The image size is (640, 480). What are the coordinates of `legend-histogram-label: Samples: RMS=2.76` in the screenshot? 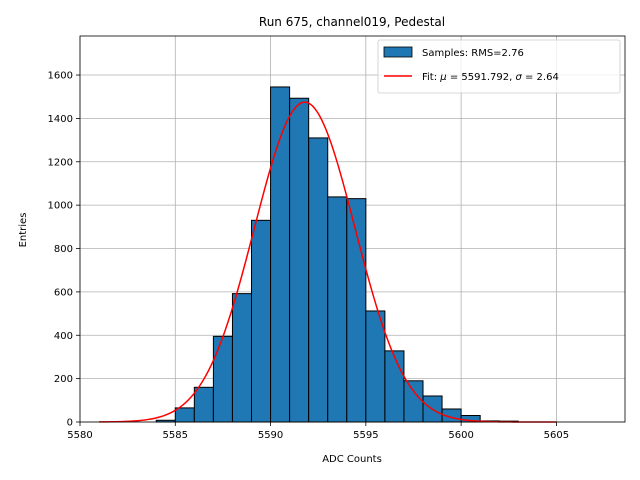 It's located at (473, 53).